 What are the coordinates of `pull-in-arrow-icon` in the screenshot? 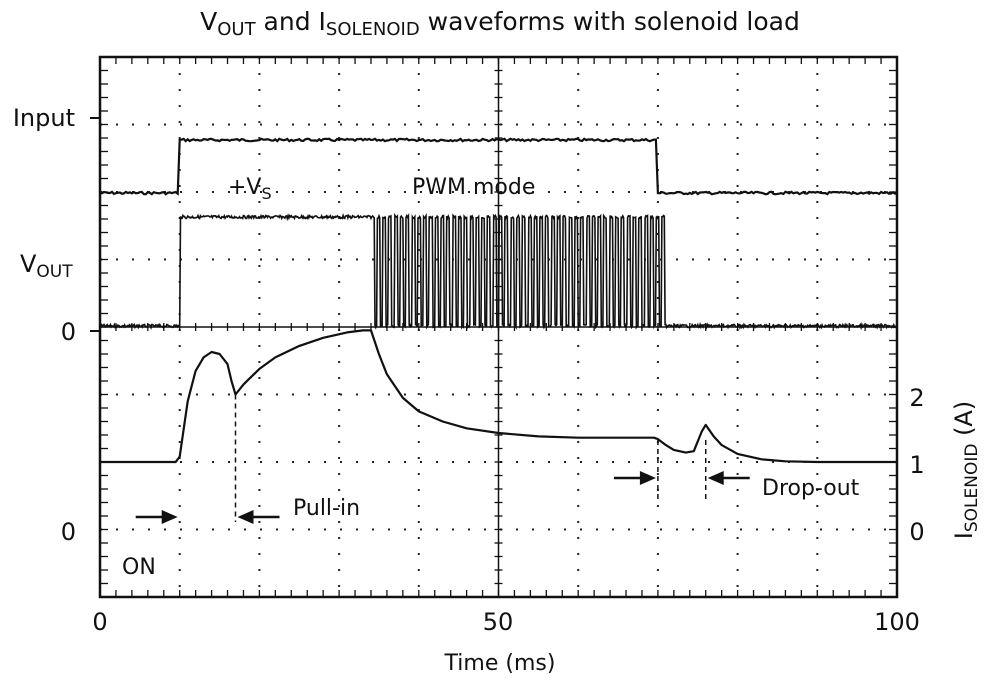 It's located at (245, 517).